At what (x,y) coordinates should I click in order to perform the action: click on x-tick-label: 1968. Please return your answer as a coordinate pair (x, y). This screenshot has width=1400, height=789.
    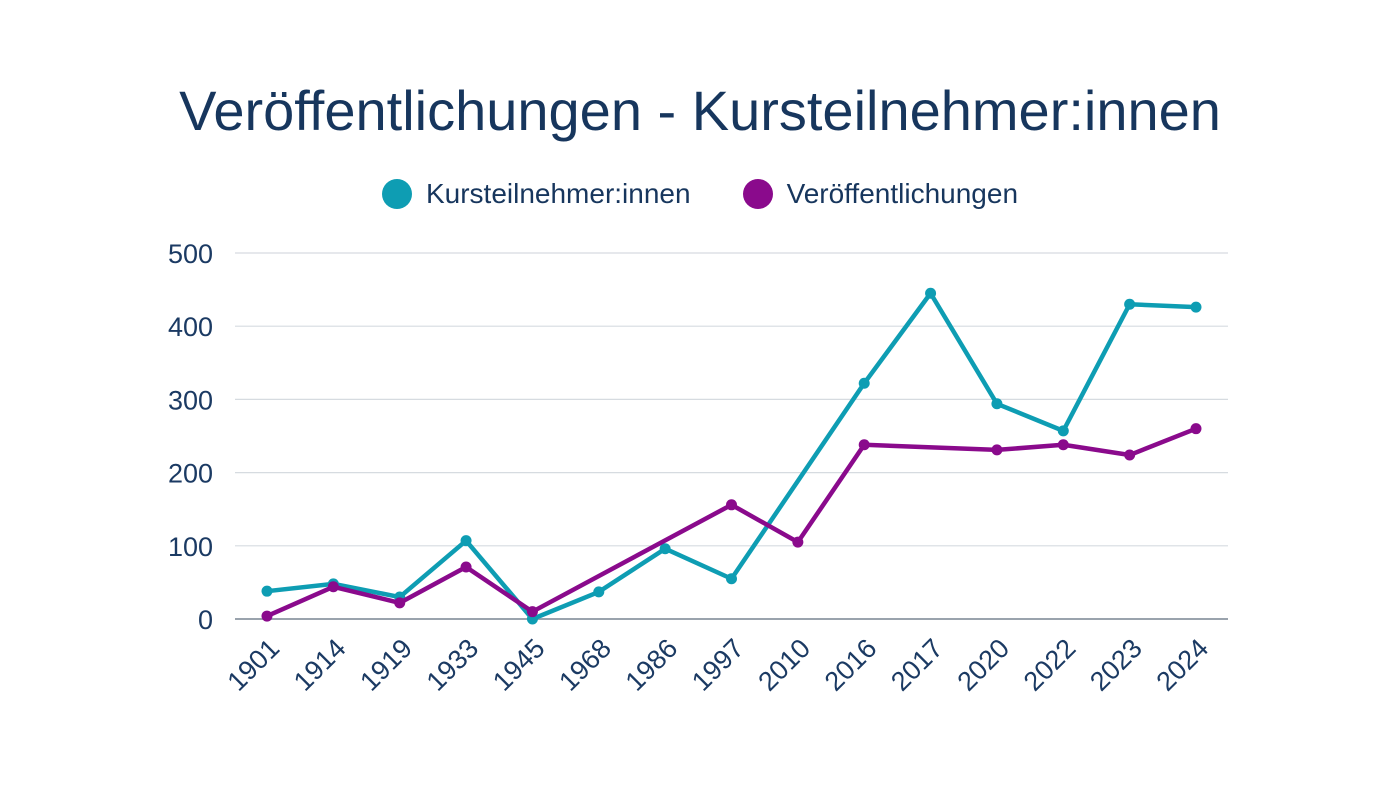
    Looking at the image, I should click on (585, 665).